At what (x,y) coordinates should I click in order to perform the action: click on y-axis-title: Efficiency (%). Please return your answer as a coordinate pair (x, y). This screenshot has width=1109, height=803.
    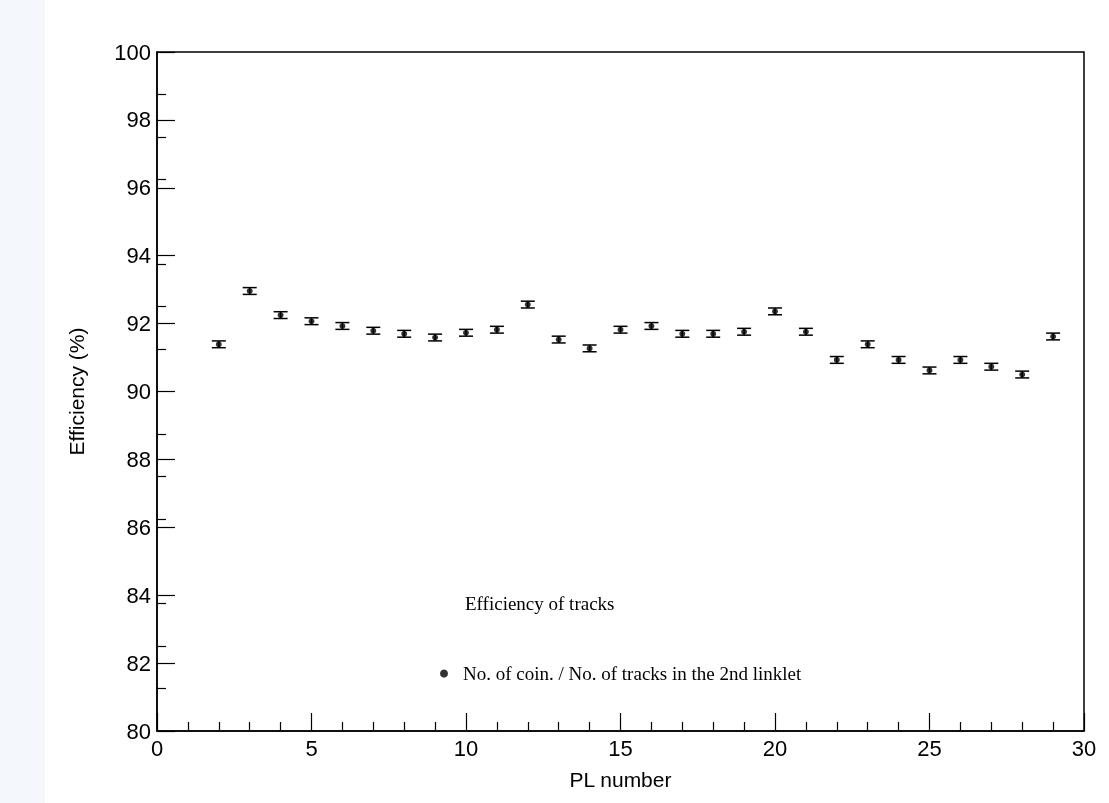
    Looking at the image, I should click on (76, 391).